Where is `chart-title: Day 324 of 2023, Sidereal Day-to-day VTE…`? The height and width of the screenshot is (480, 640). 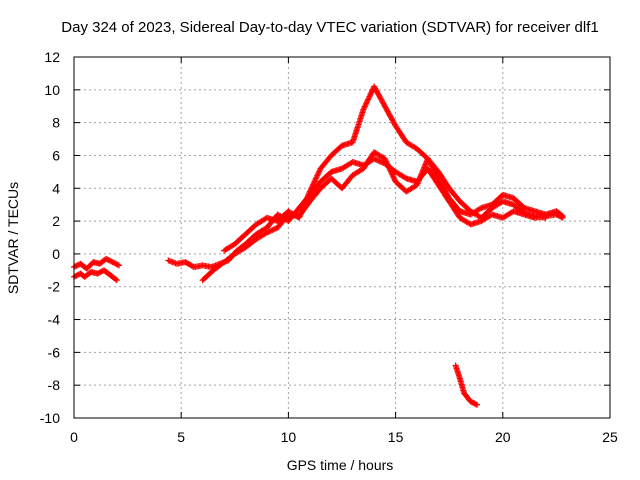 chart-title: Day 324 of 2023, Sidereal Day-to-day VTE… is located at coordinates (329, 27).